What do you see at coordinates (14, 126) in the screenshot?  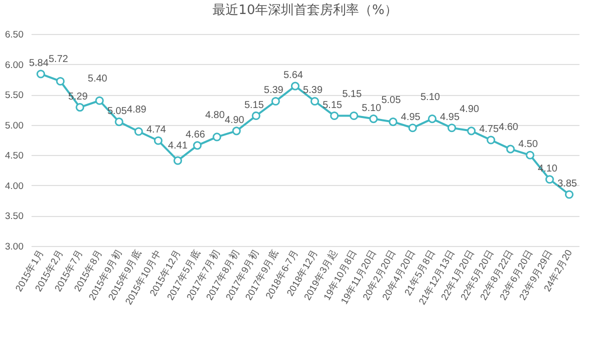 I see `y-tick-label: 5.00` at bounding box center [14, 126].